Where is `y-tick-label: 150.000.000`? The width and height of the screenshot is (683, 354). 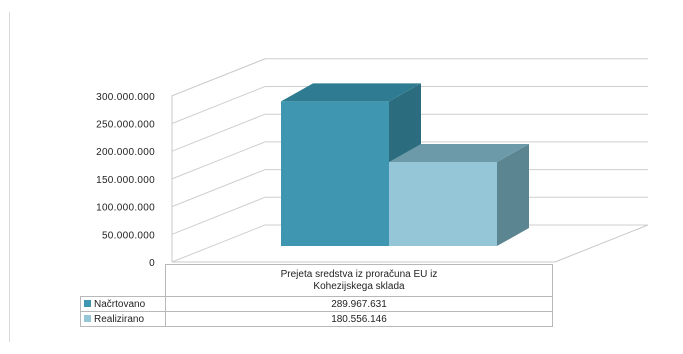
y-tick-label: 150.000.000 is located at coordinates (125, 180).